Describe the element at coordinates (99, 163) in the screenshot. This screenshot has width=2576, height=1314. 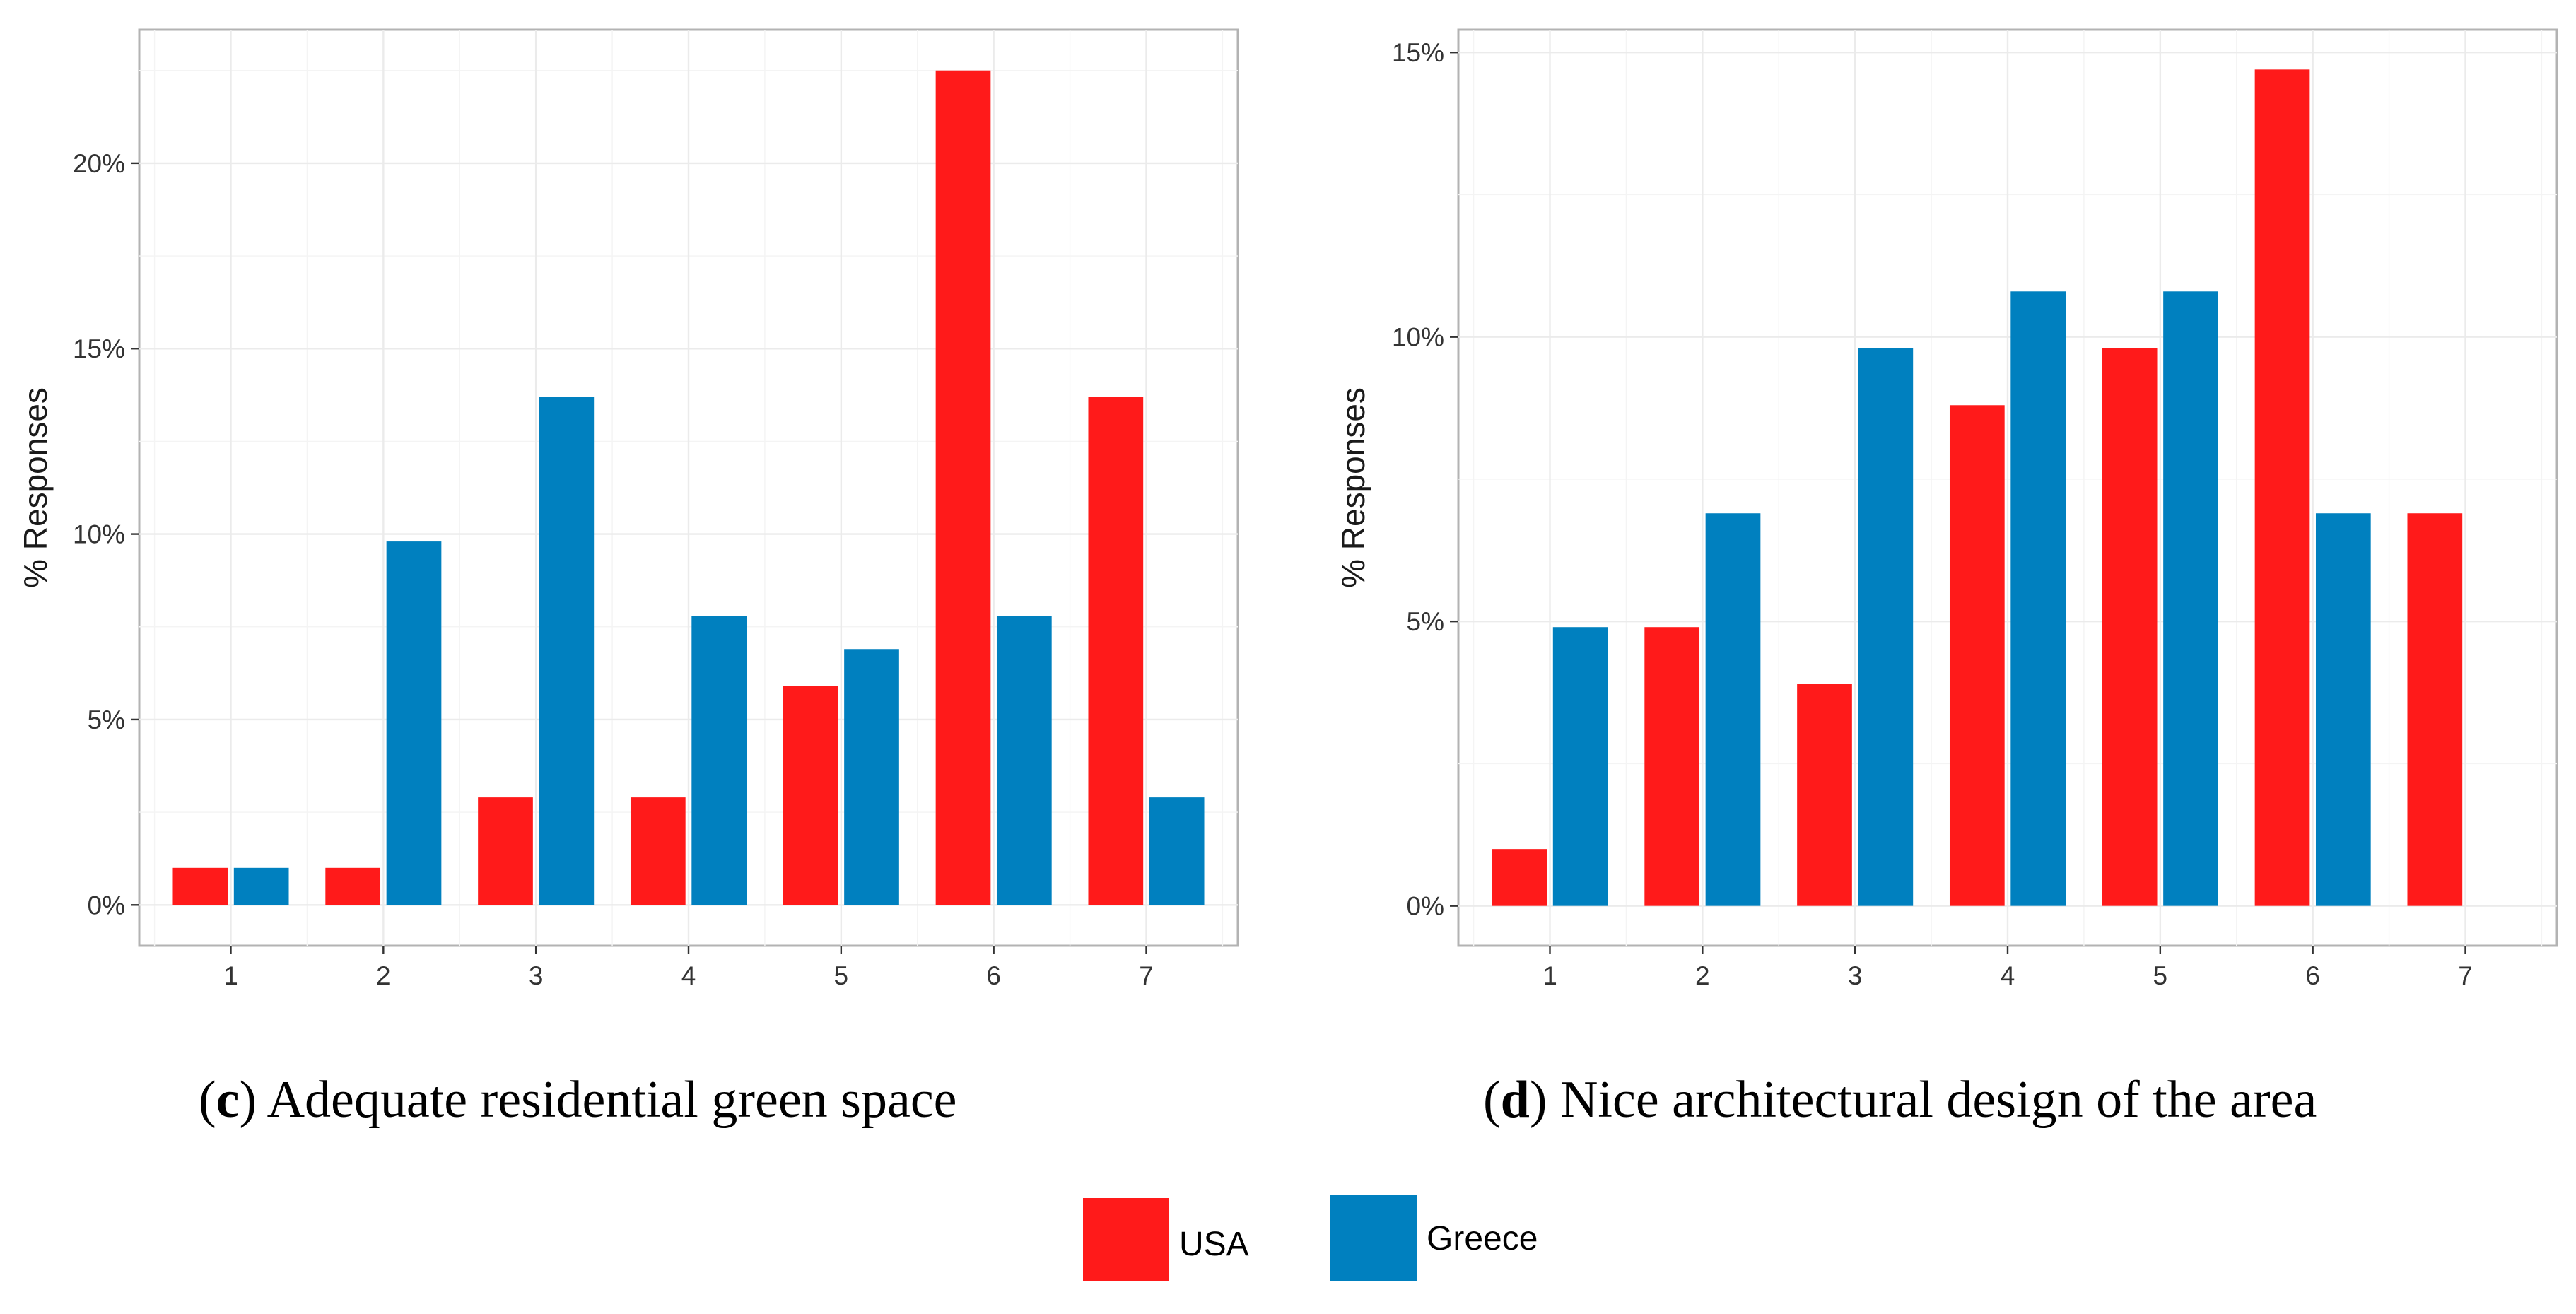
I see `y-tick-label: 20%` at that location.